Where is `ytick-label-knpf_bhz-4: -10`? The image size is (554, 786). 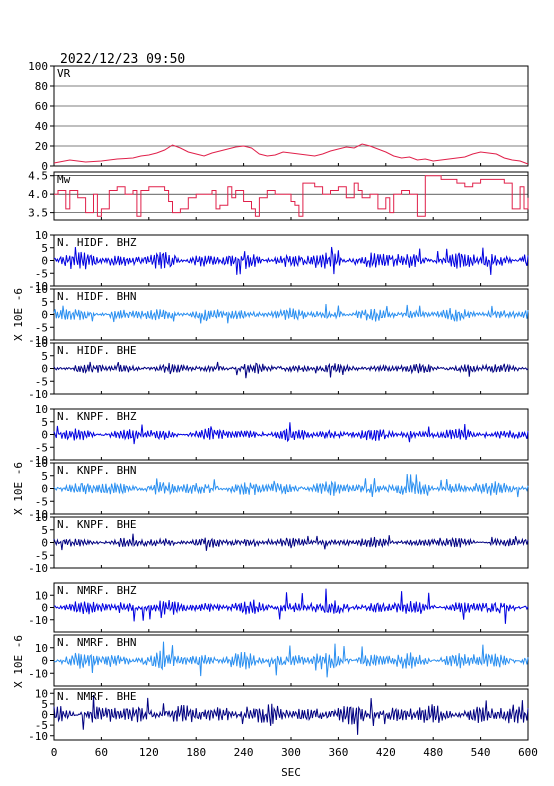 ytick-label-knpf_bhz-4: -10 is located at coordinates (38, 460).